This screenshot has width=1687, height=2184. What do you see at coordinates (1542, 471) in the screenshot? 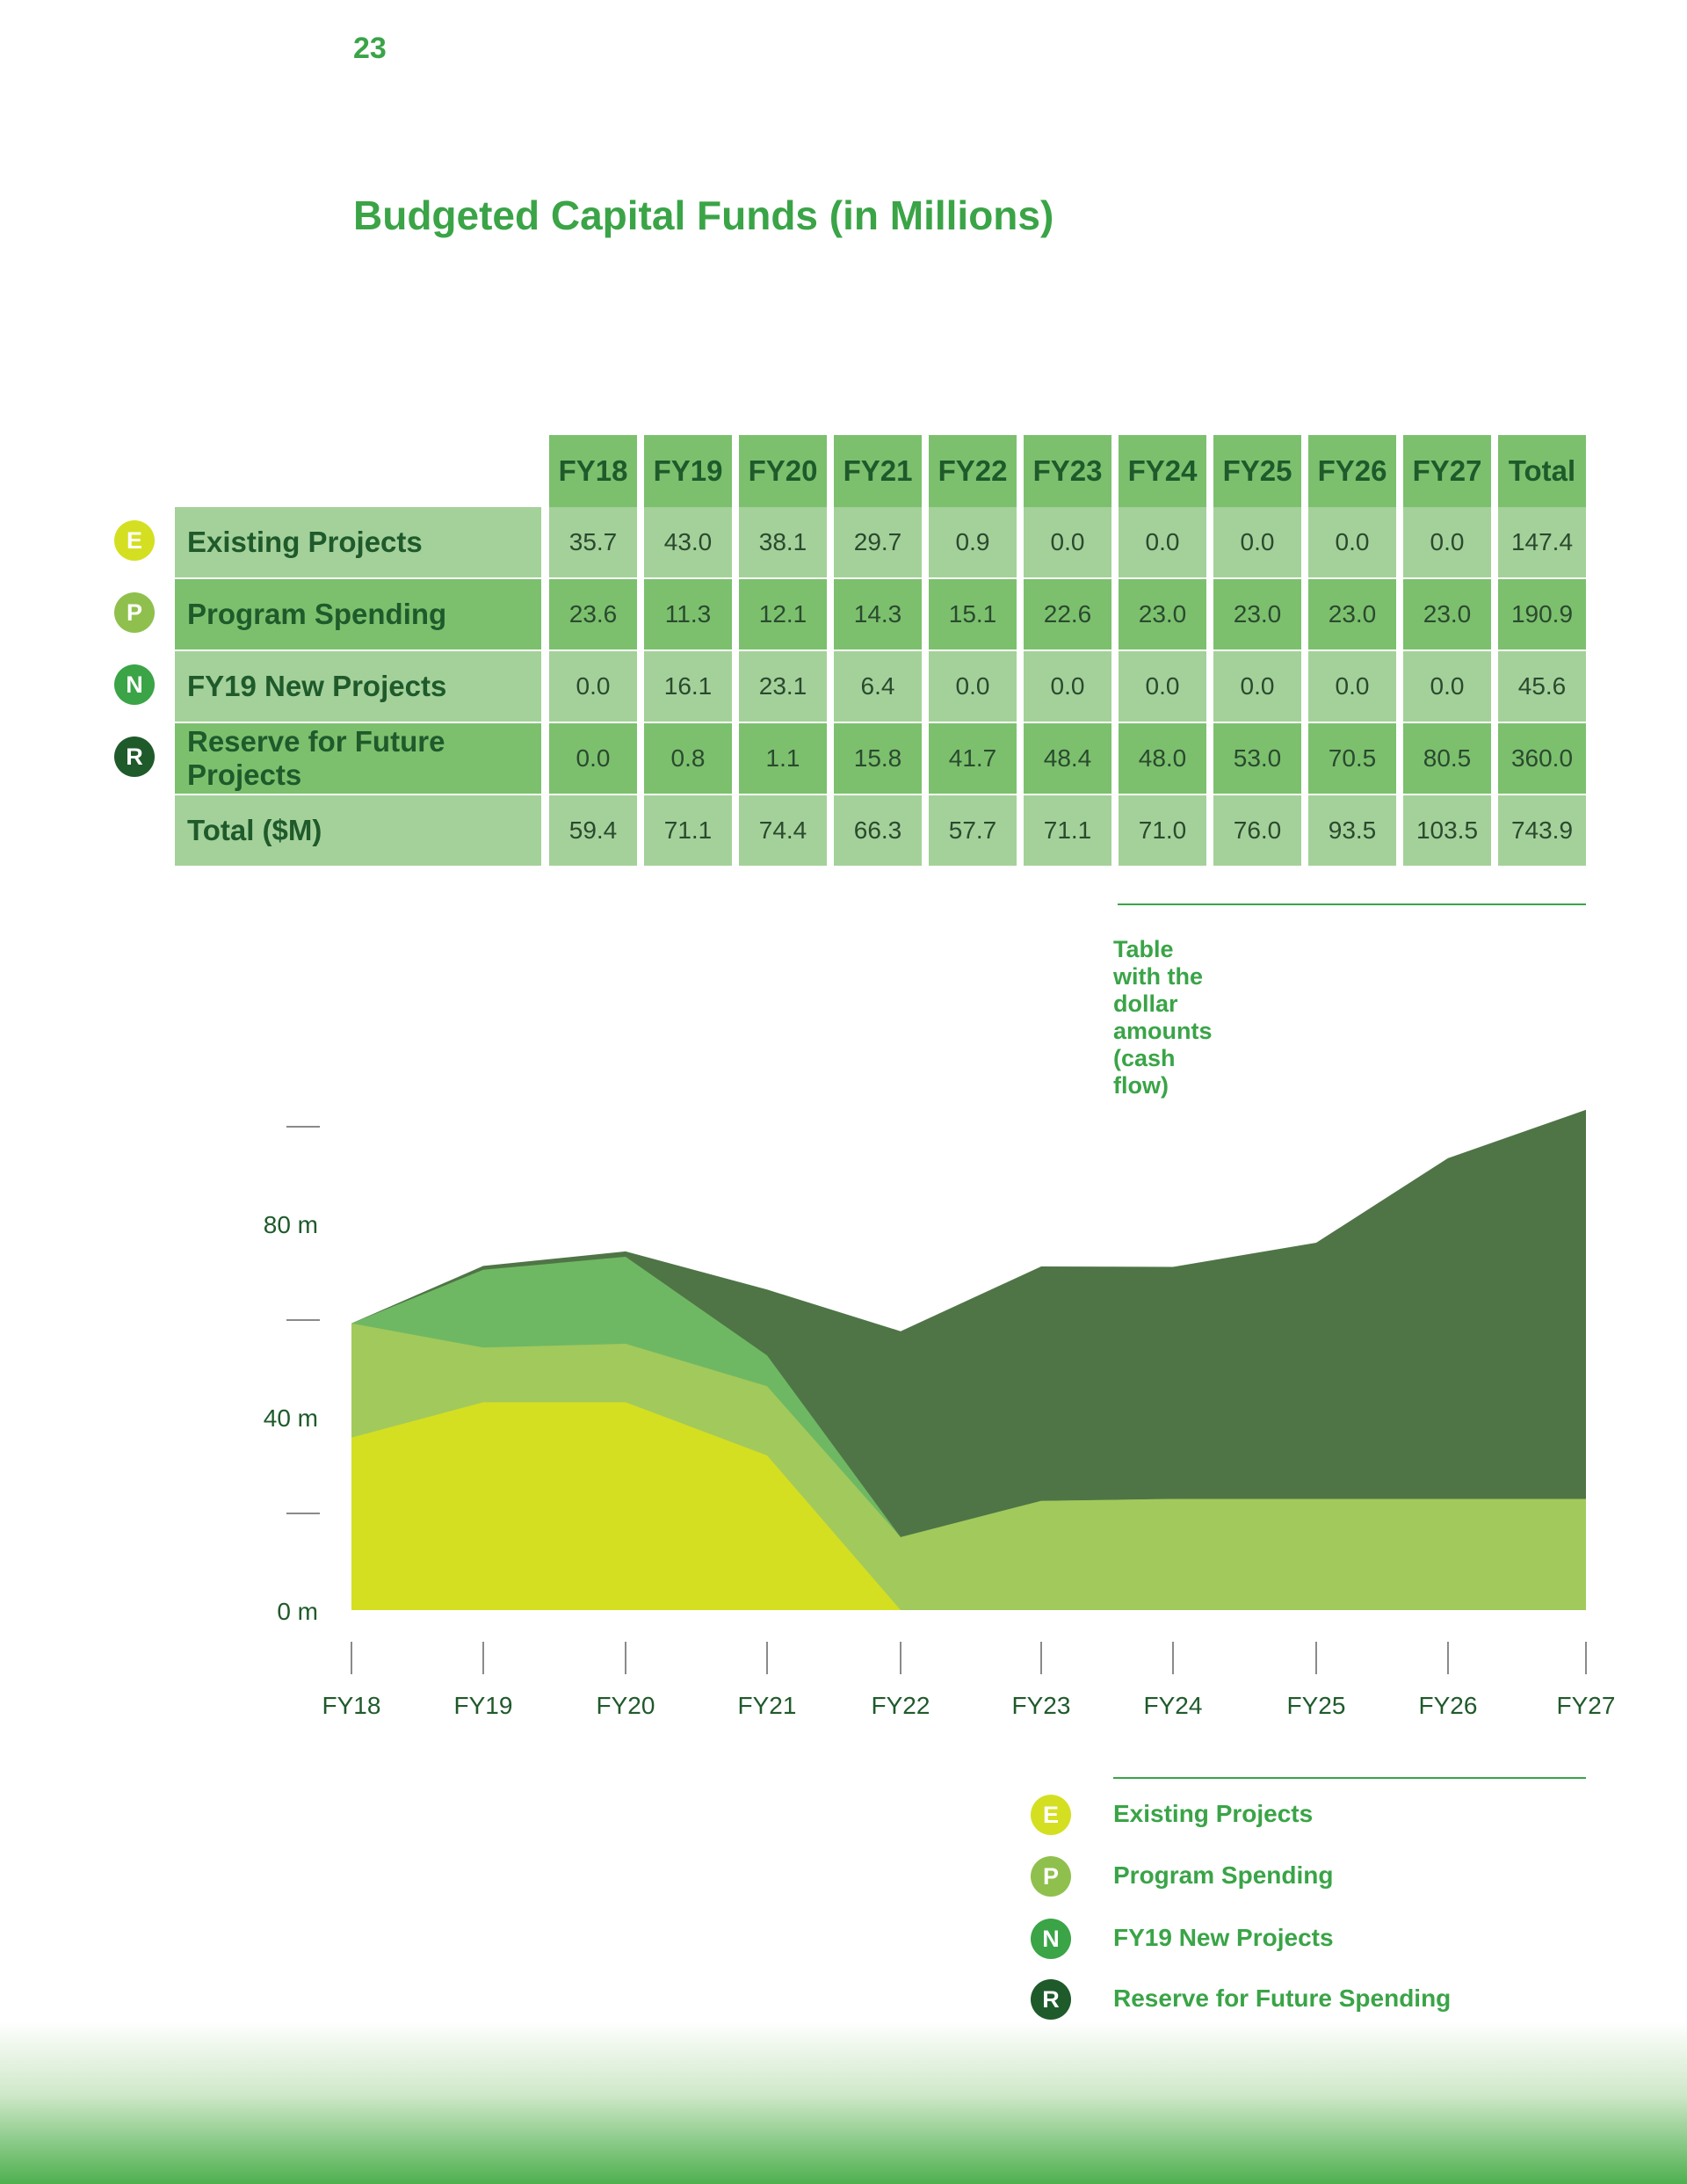
I see `table-header-total: Total` at bounding box center [1542, 471].